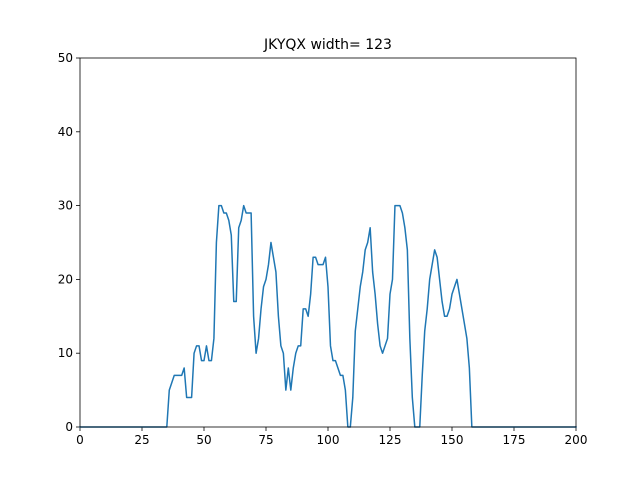 The height and width of the screenshot is (480, 640). I want to click on x-tick-label: 175, so click(514, 440).